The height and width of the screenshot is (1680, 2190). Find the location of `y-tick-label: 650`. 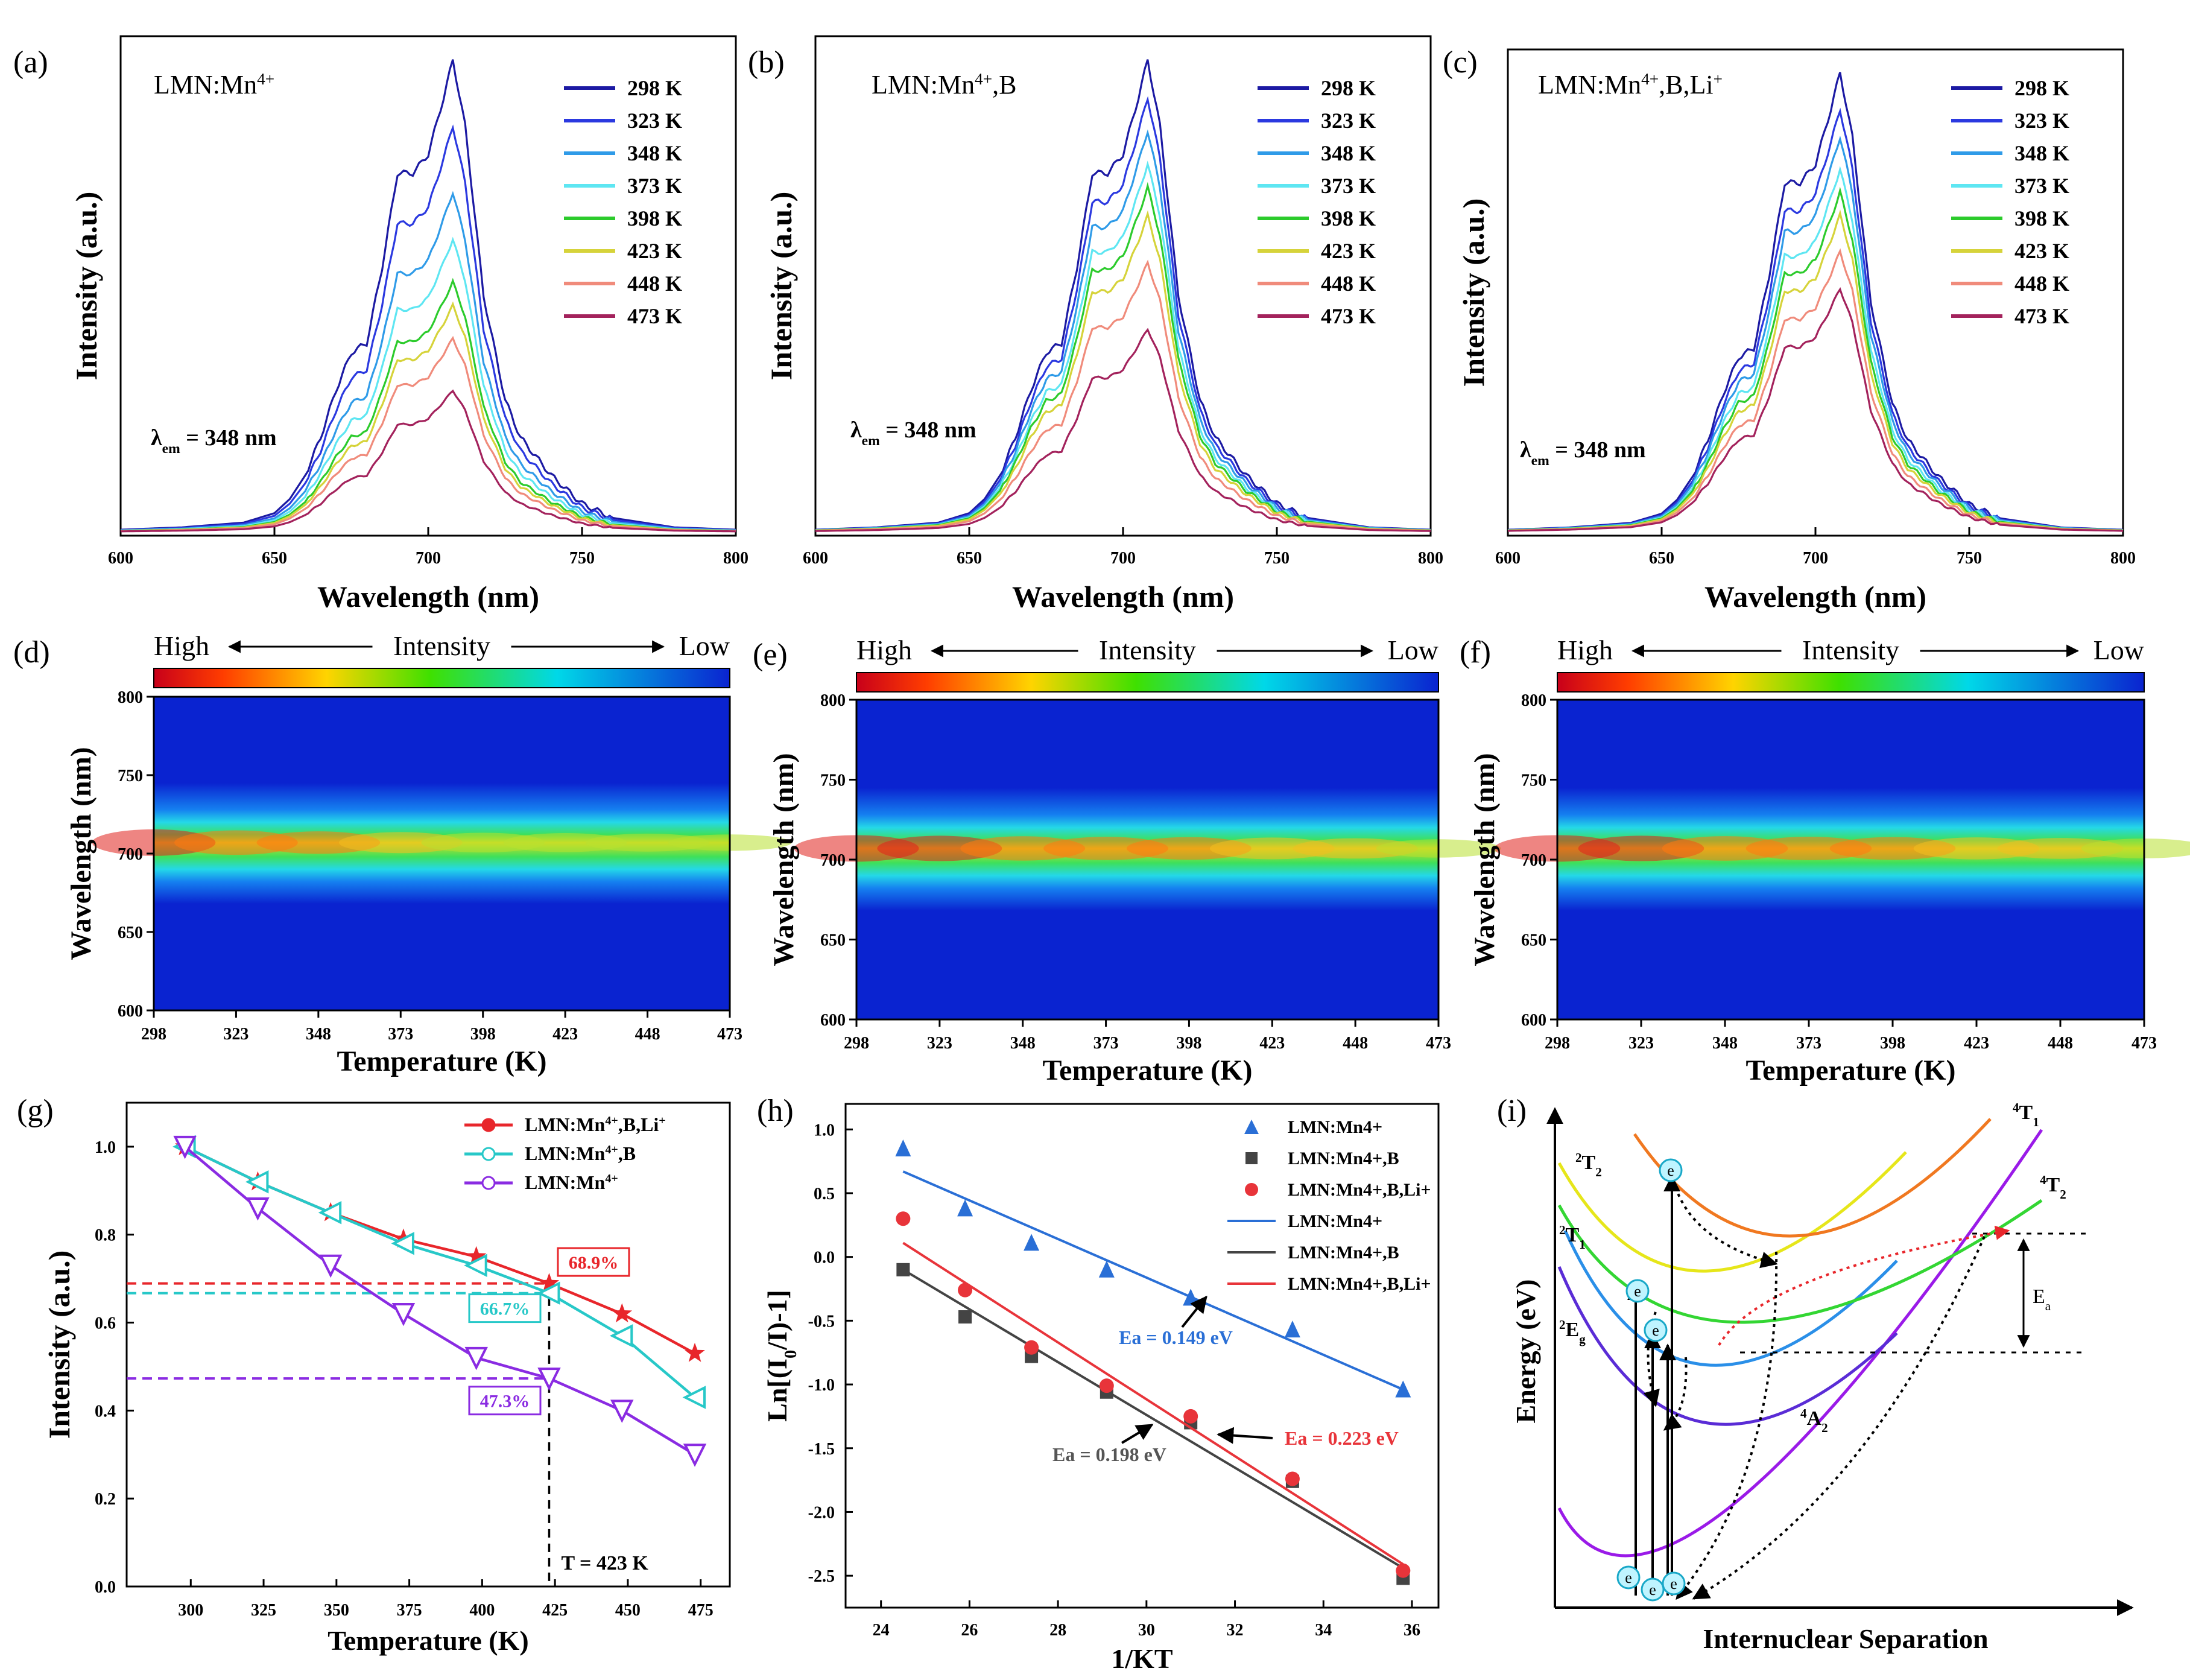

y-tick-label: 650 is located at coordinates (130, 933).